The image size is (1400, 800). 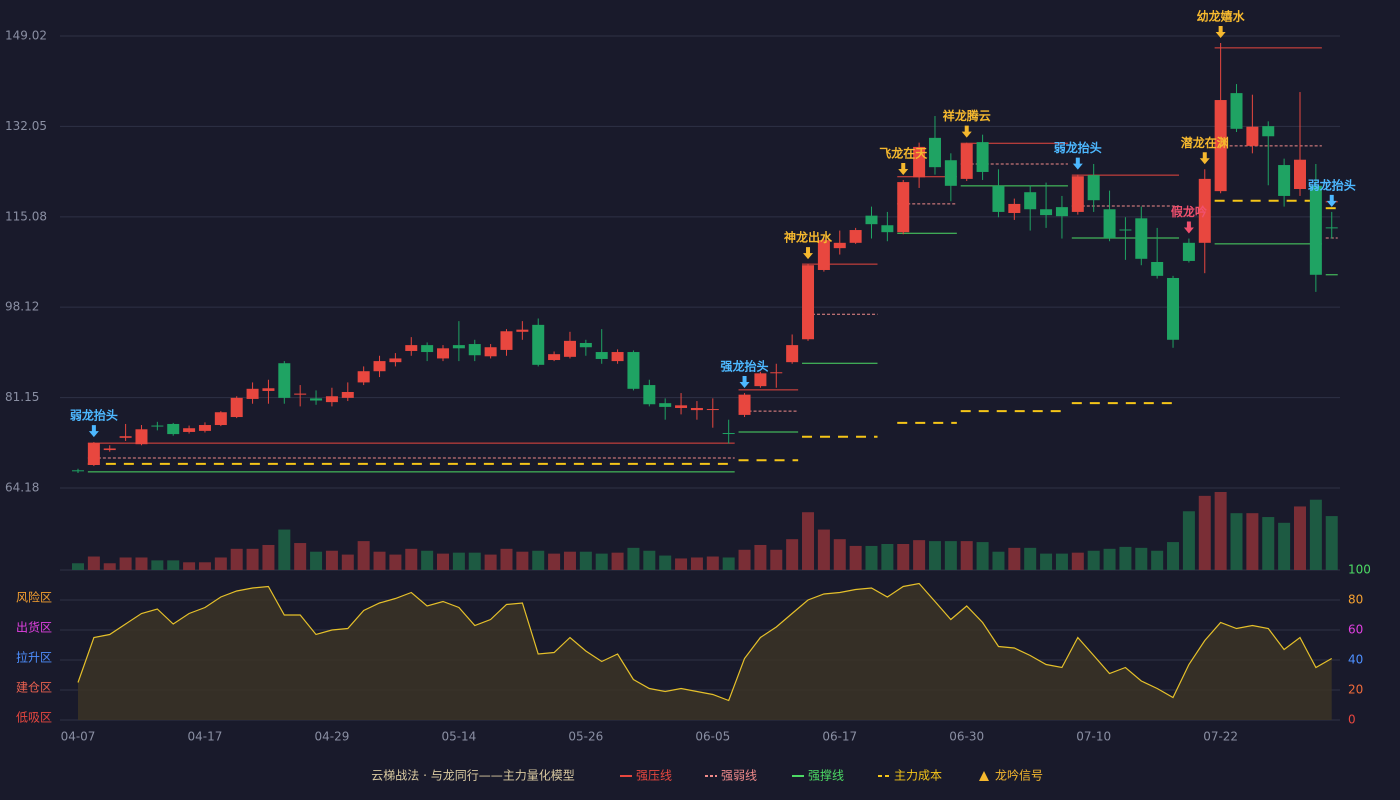 I want to click on signal-label: 幼龙嬉水, so click(x=1221, y=16).